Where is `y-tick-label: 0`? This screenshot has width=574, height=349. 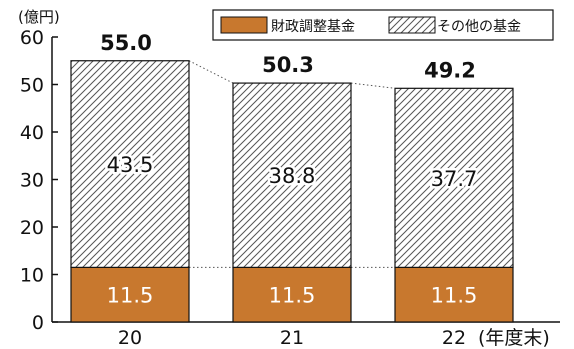 y-tick-label: 0 is located at coordinates (38, 323).